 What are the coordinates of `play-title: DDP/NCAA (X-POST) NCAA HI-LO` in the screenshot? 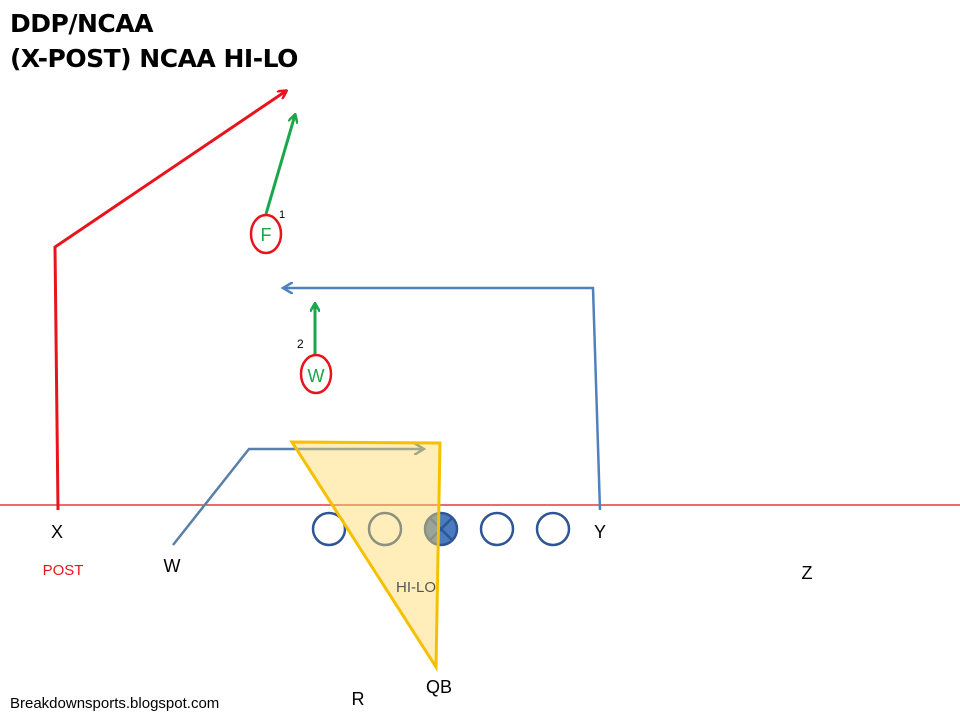 It's located at (154, 41).